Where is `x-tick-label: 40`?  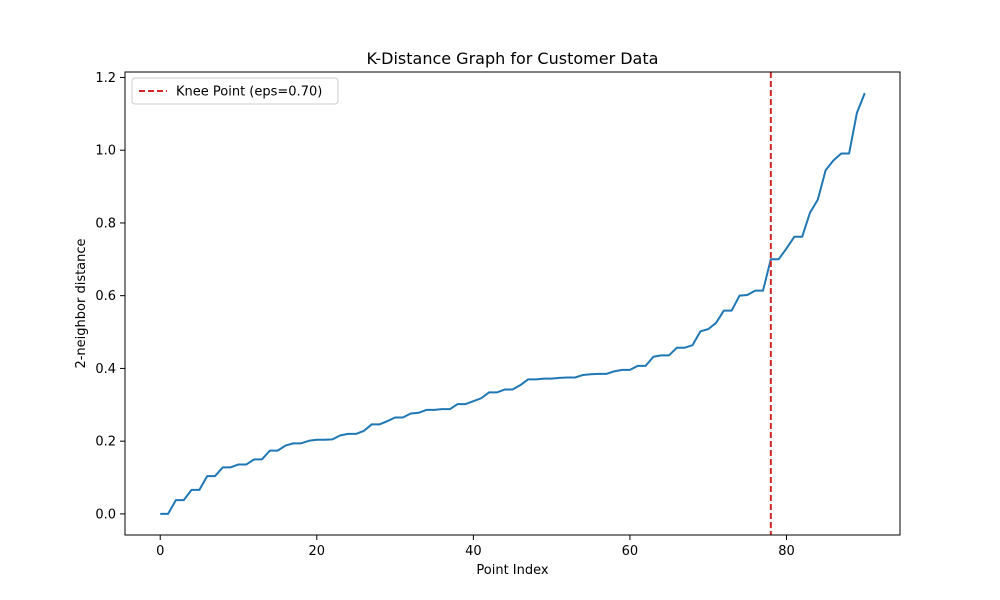 x-tick-label: 40 is located at coordinates (473, 551).